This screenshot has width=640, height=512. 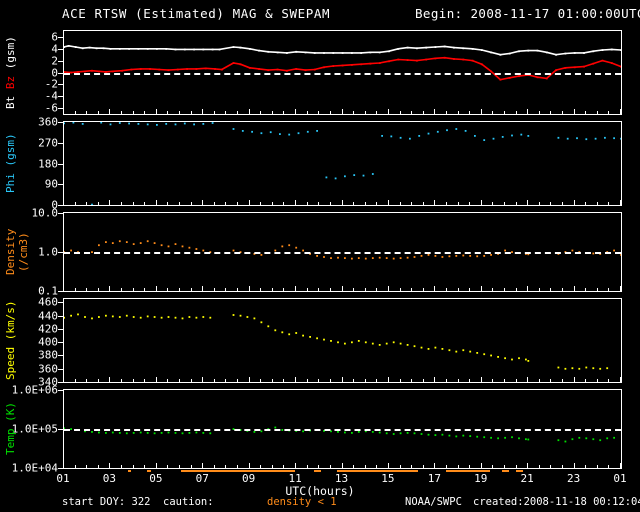 What do you see at coordinates (342, 253) in the screenshot?
I see `density-reference-line` at bounding box center [342, 253].